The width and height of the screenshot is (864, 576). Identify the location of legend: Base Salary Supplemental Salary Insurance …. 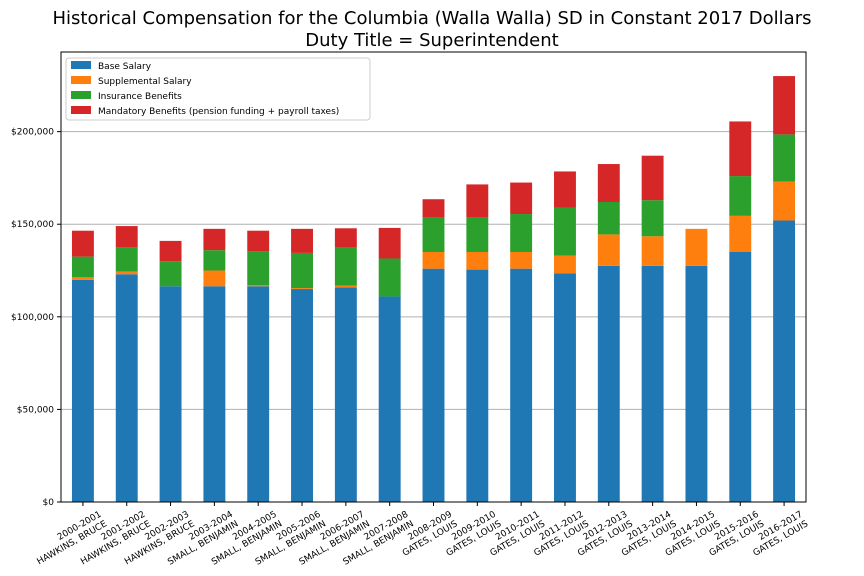
(218, 89).